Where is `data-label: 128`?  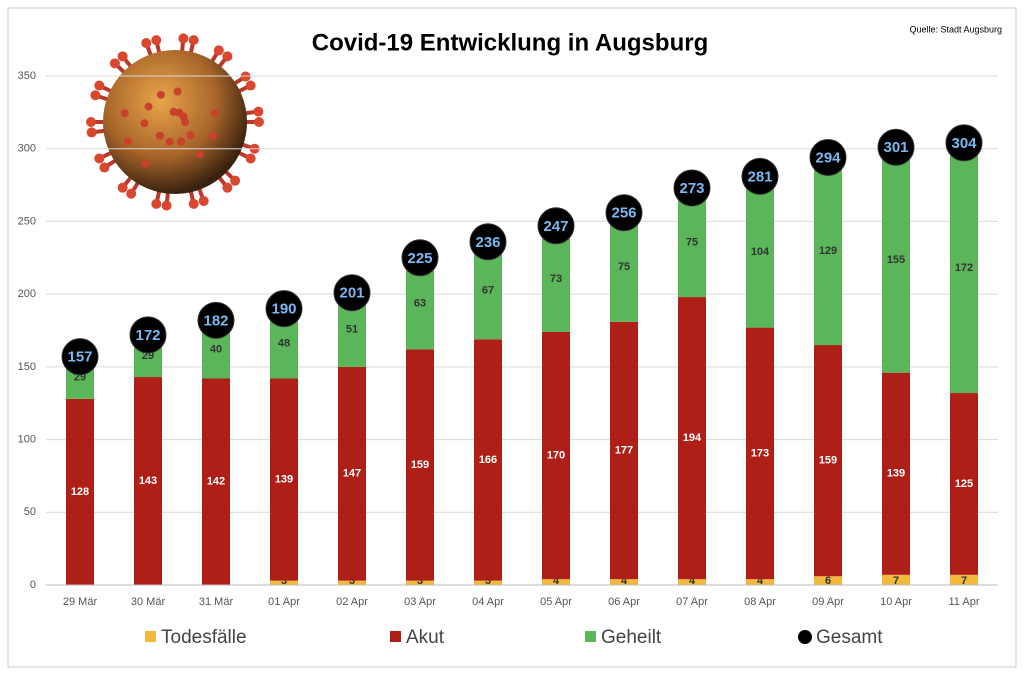 data-label: 128 is located at coordinates (80, 492).